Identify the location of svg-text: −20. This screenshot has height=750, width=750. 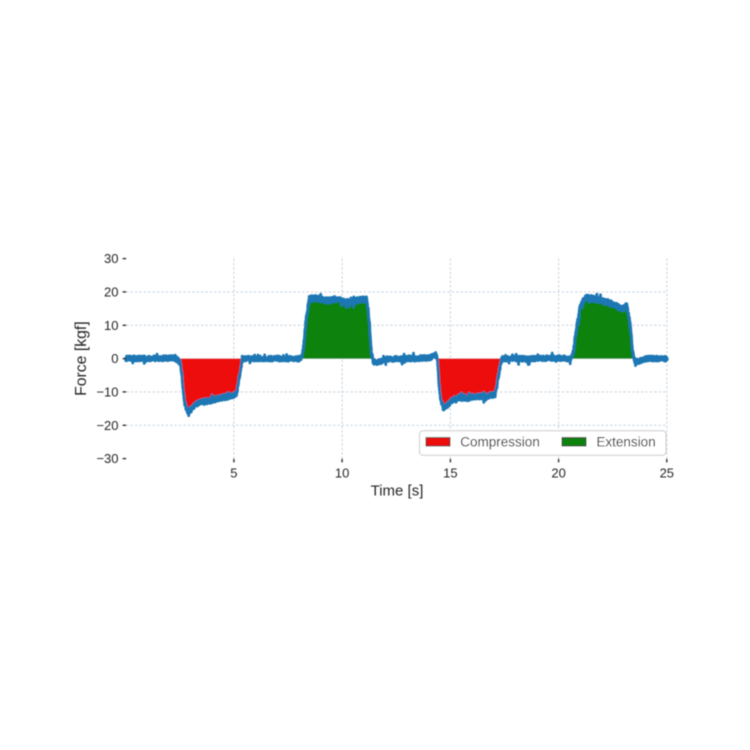
(107, 425).